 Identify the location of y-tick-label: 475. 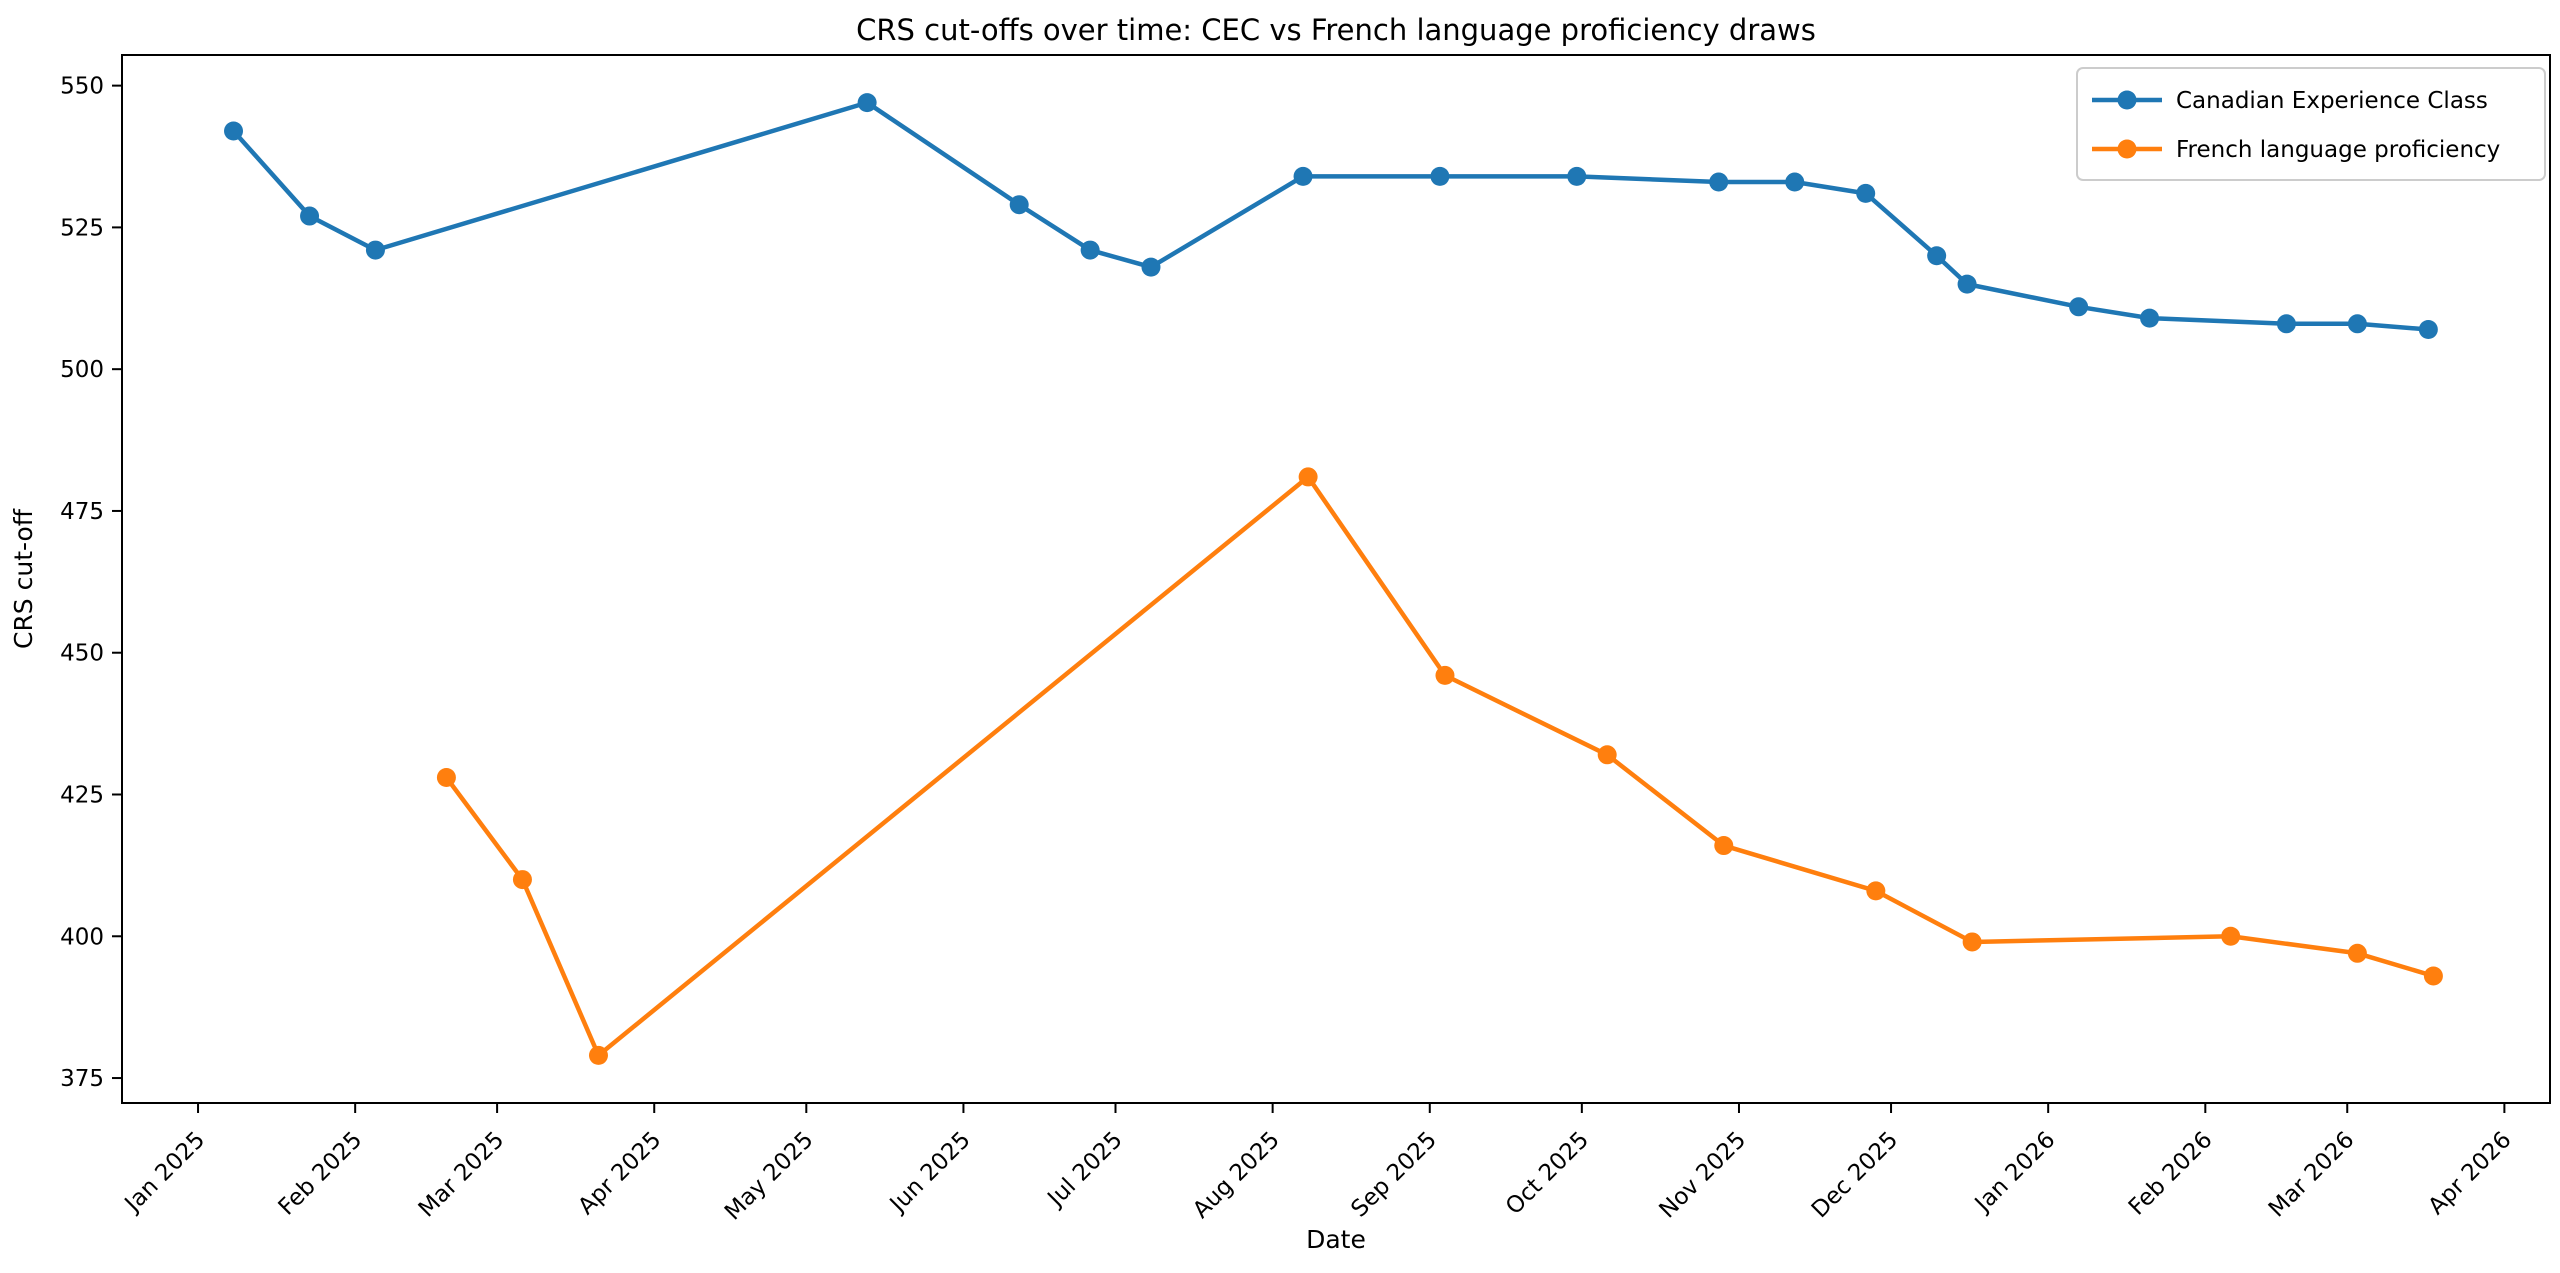
(82, 512).